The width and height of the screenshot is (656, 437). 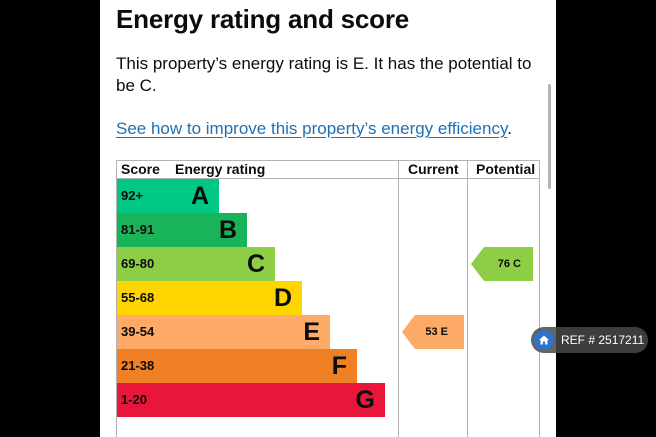 I want to click on current-column-divider, so click(x=398, y=298).